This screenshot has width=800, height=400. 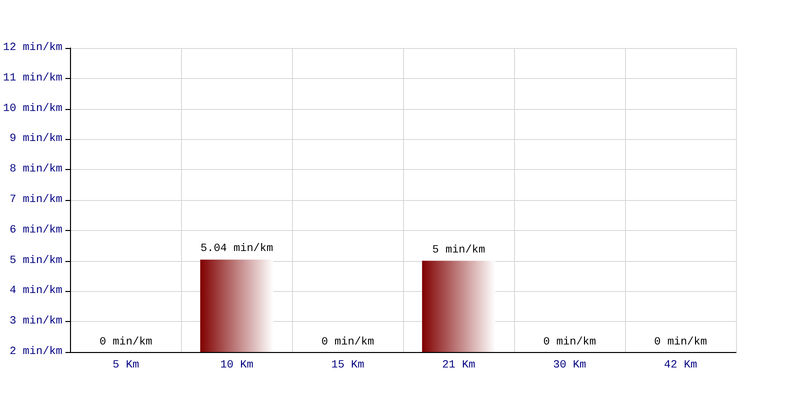 What do you see at coordinates (36, 170) in the screenshot?
I see `y-tick-label: 8 min/km` at bounding box center [36, 170].